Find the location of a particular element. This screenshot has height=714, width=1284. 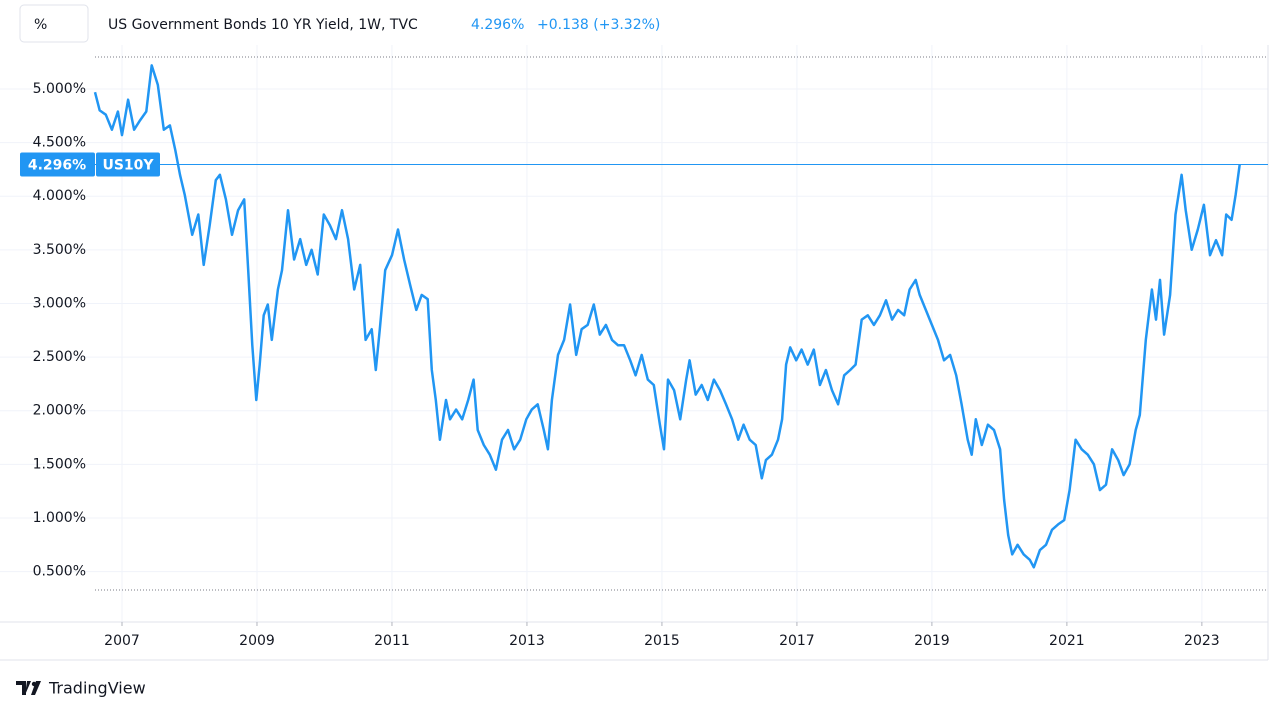

unit-button-label: % is located at coordinates (40, 25).